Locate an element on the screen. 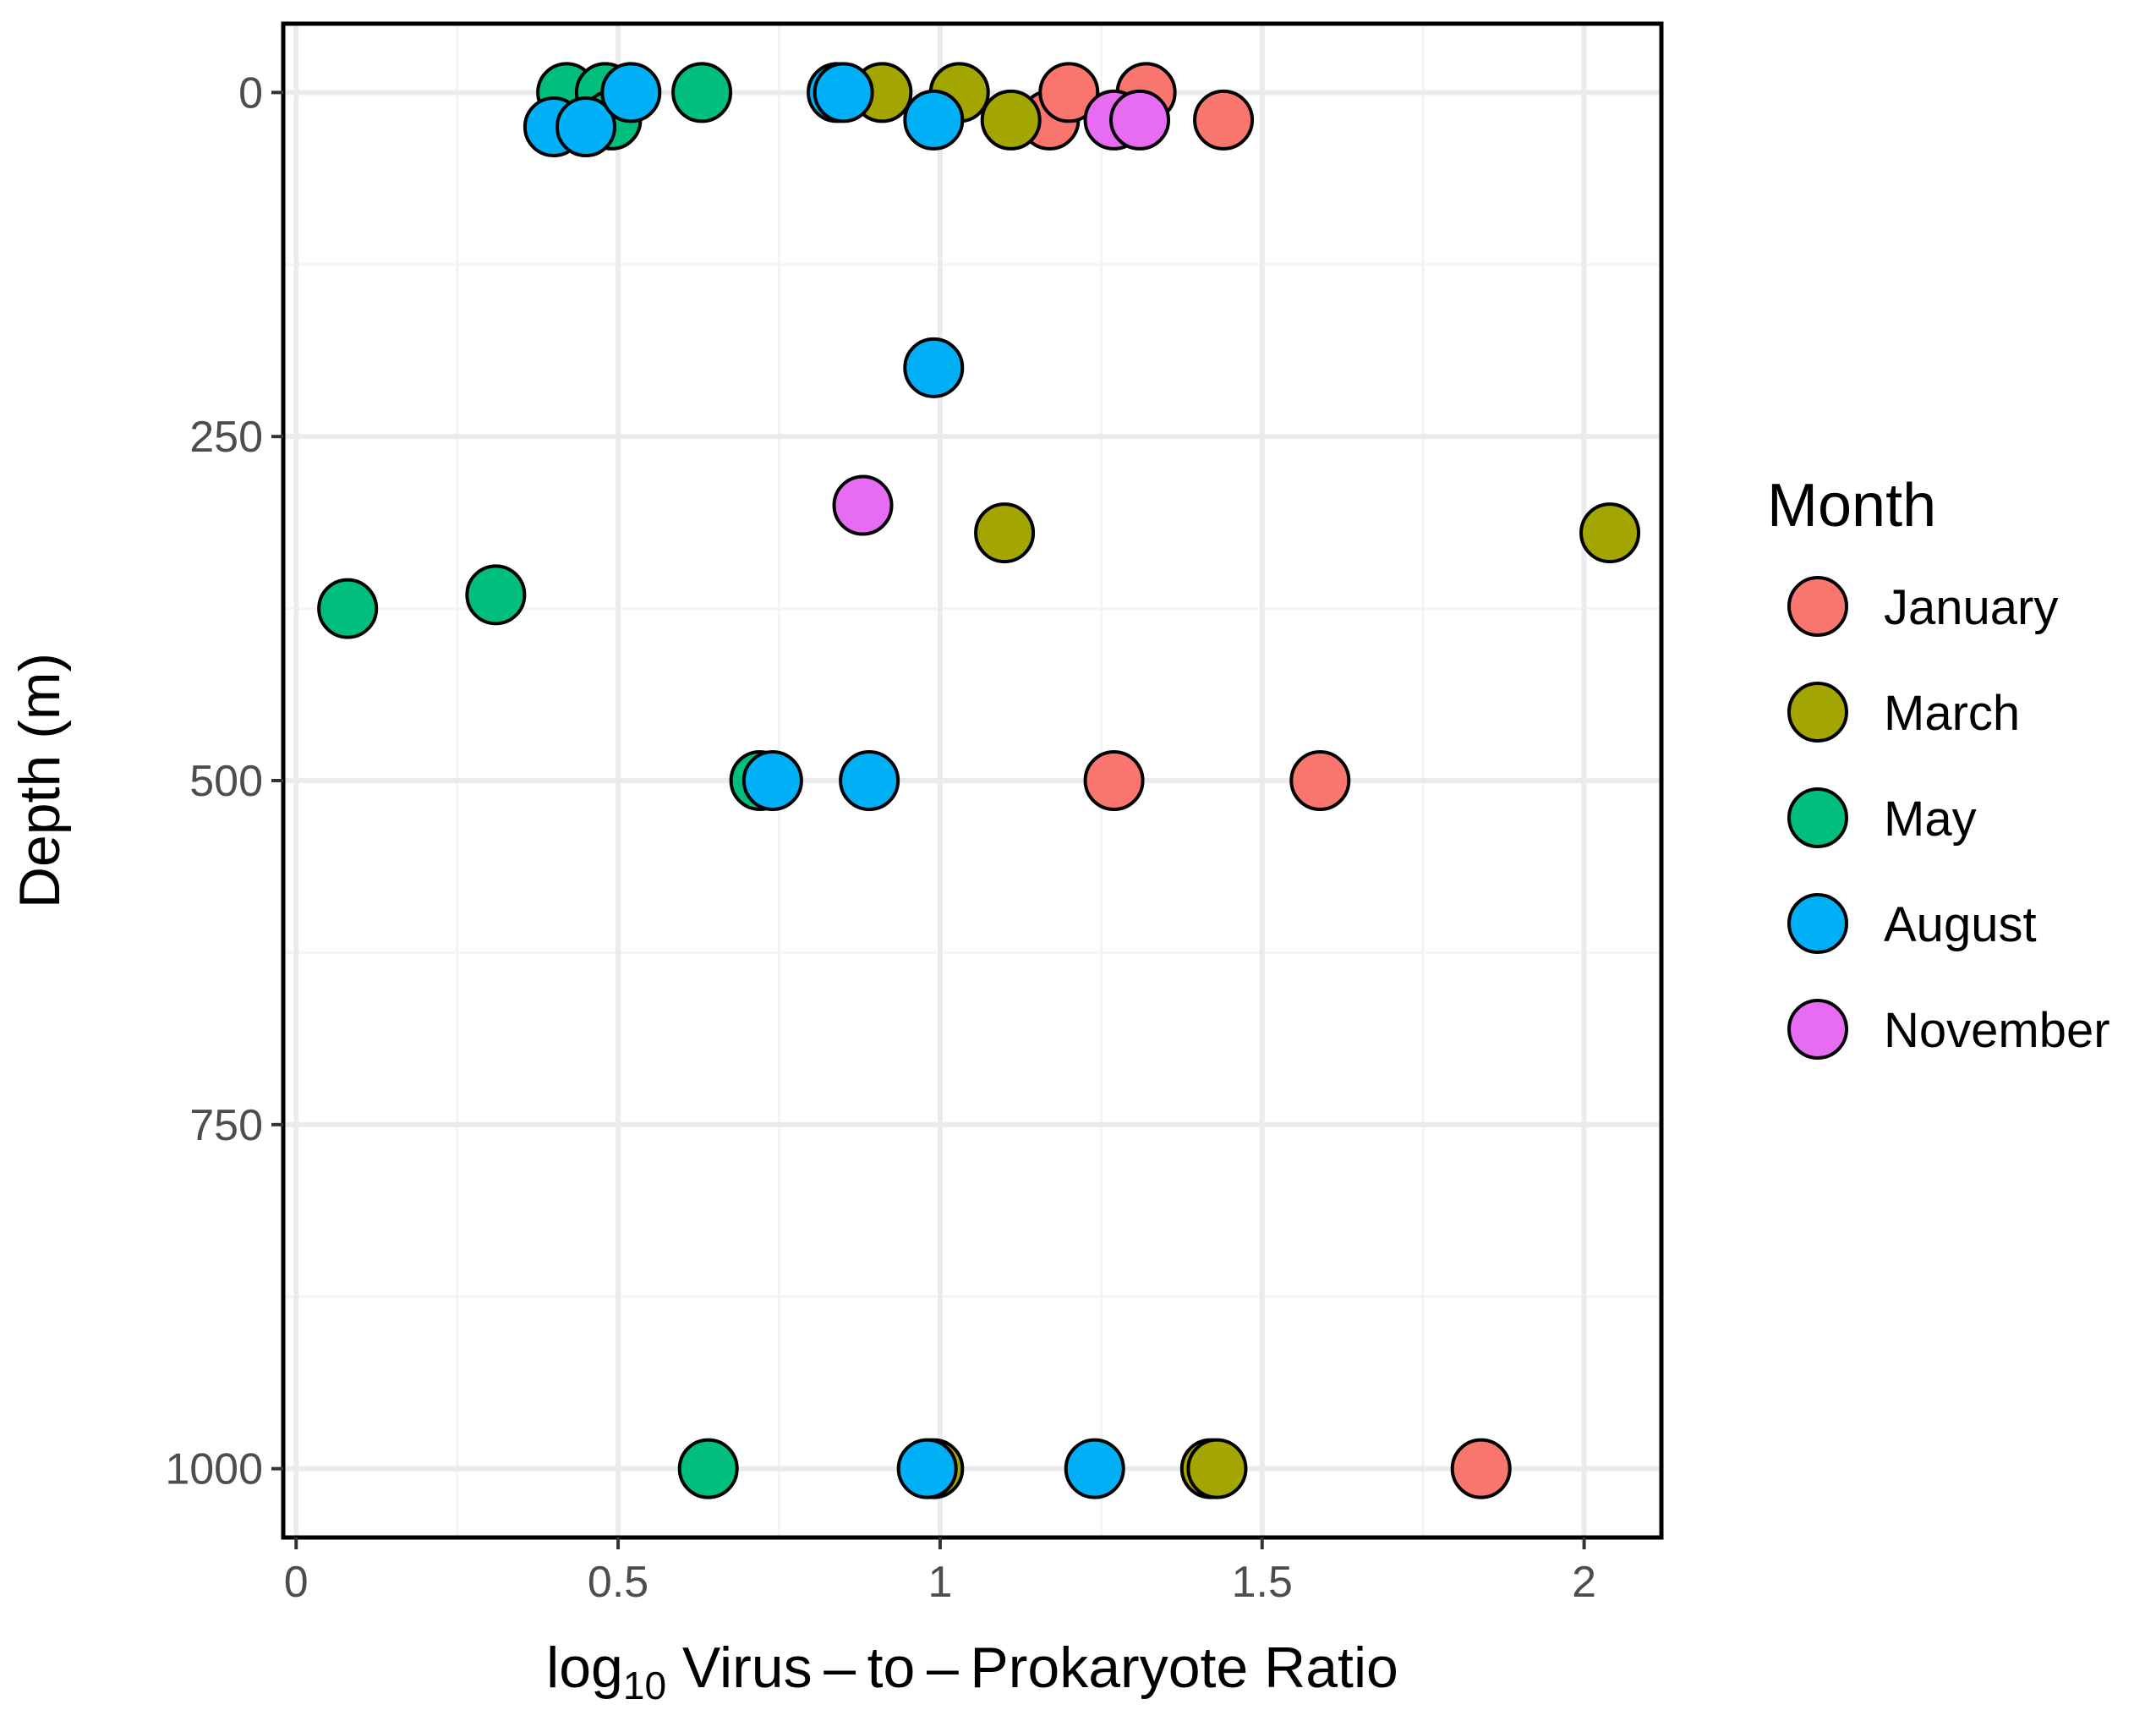 This screenshot has height=1732, width=2156. x-axis-title: log10 Virus – to – Prokaryote Ratio is located at coordinates (972, 1671).